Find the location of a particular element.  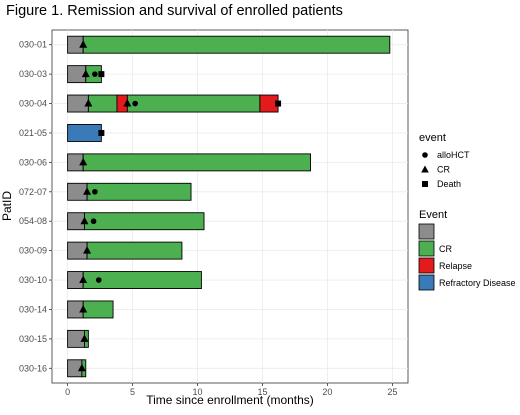

state-legend-label: Refractory Disease is located at coordinates (477, 283).